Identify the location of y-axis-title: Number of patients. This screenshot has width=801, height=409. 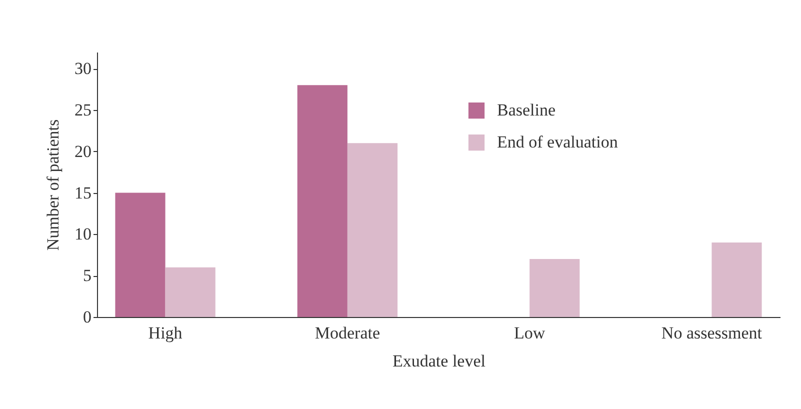
(53, 185).